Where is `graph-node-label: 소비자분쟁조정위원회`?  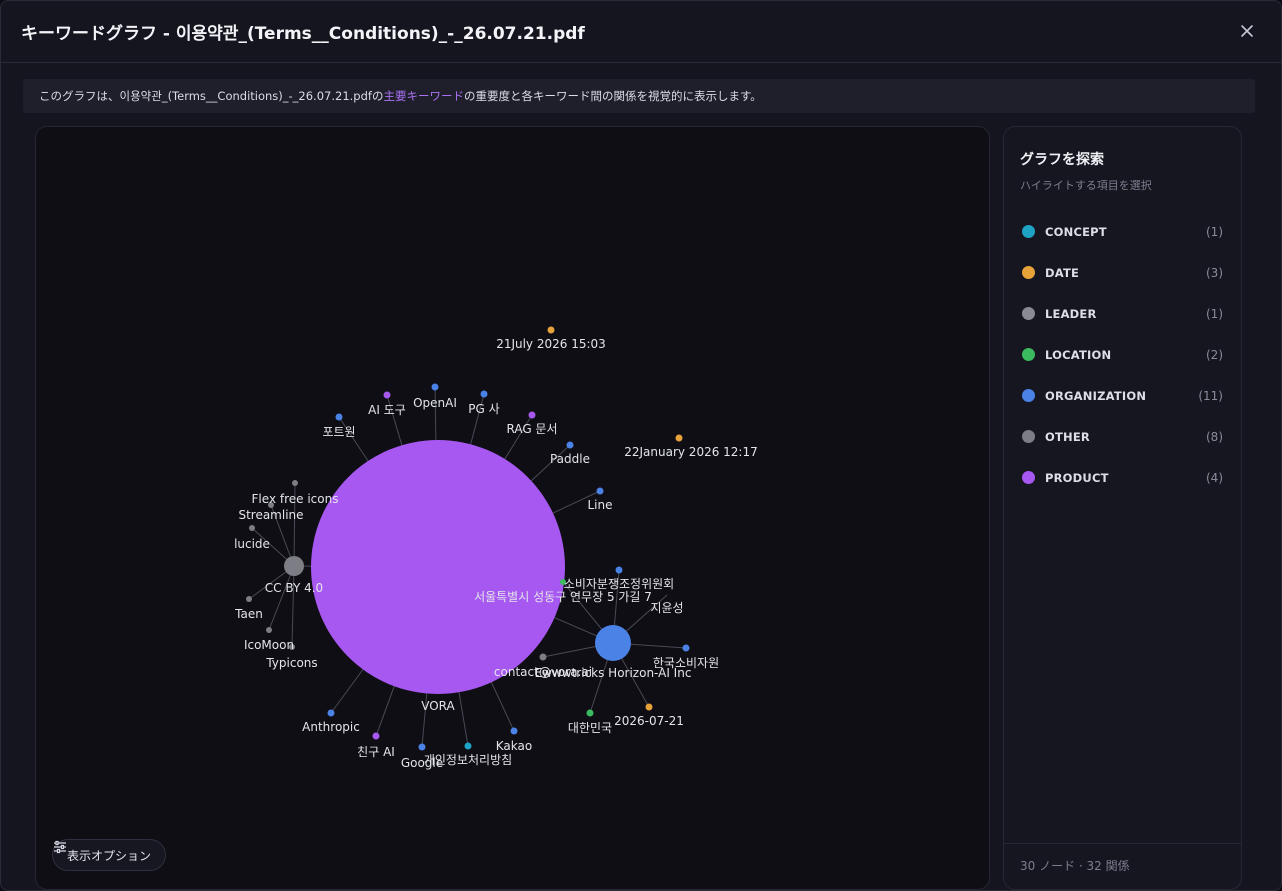 graph-node-label: 소비자분쟁조정위원회 is located at coordinates (619, 584).